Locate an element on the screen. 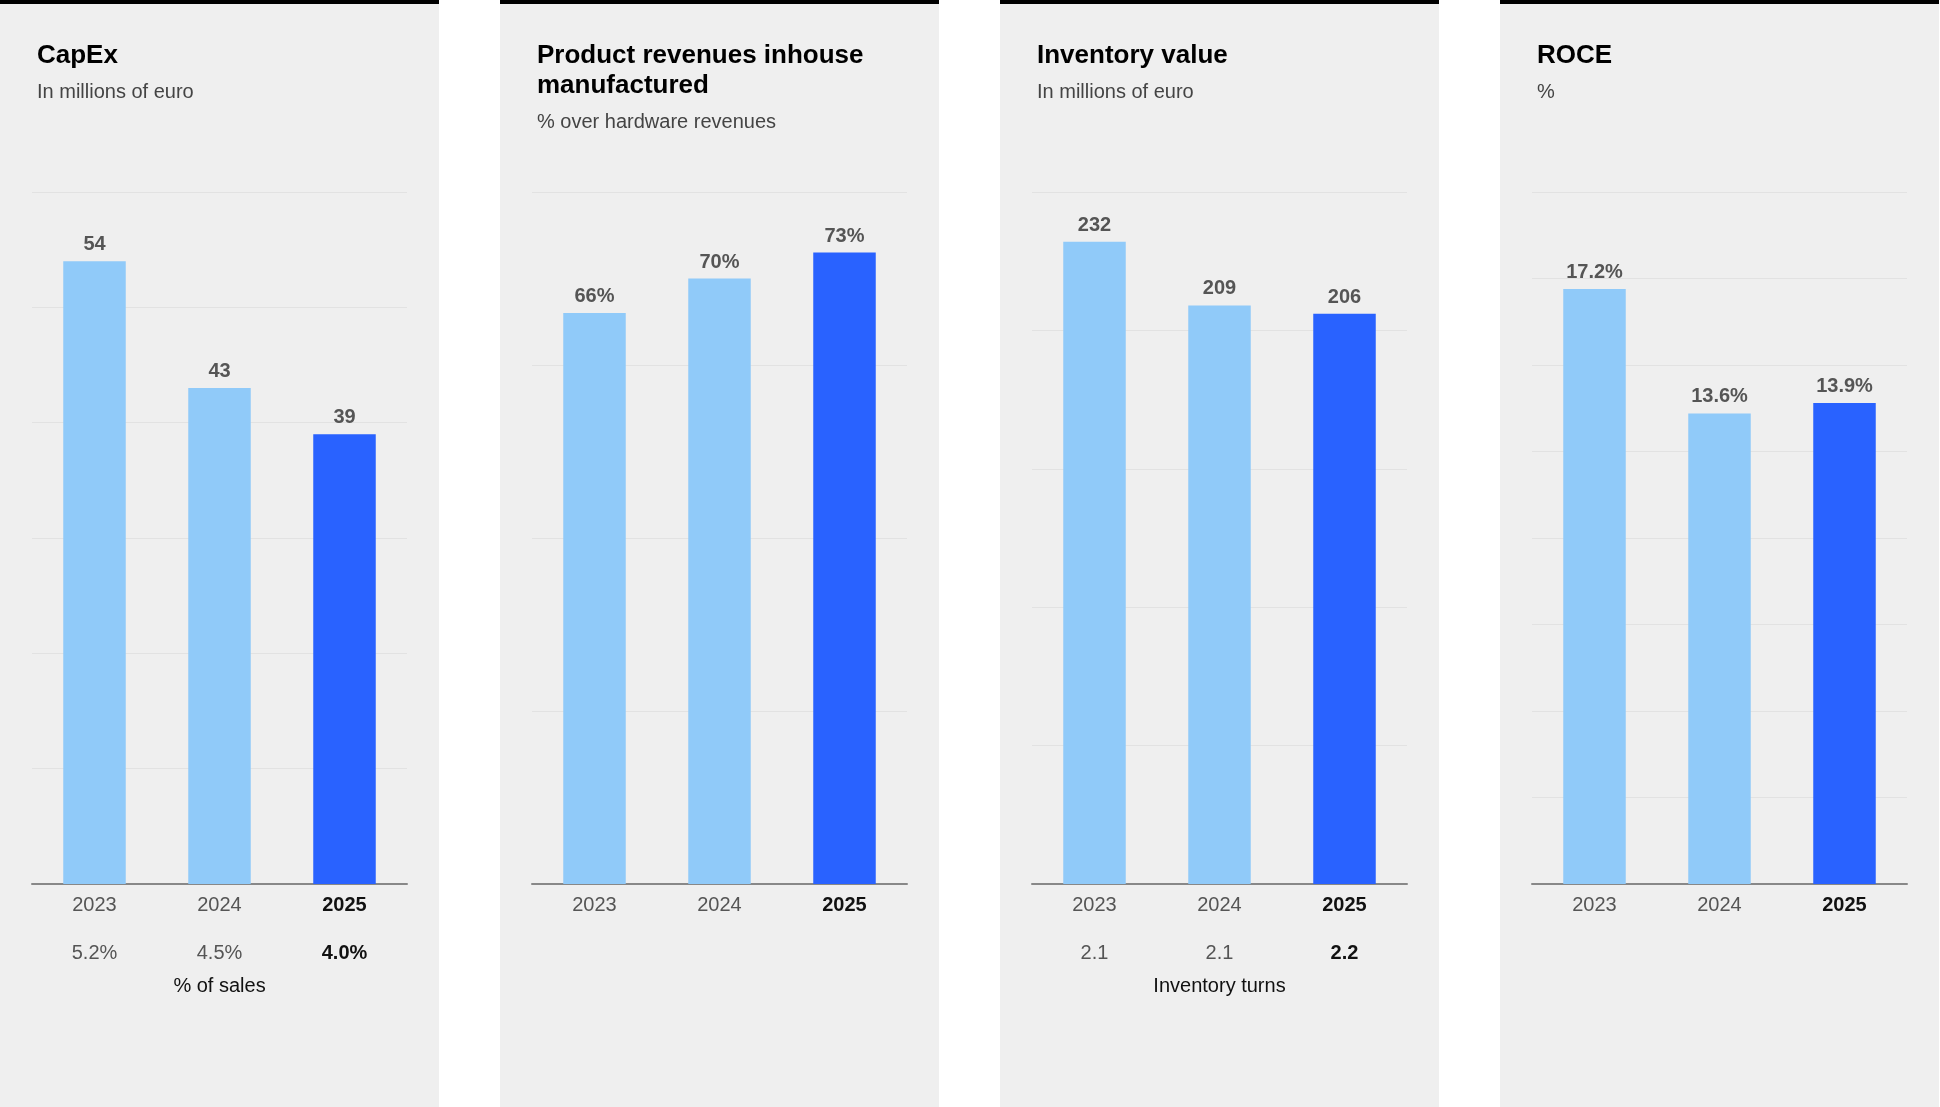 Image resolution: width=1940 pixels, height=1107 pixels. text: 5.2% is located at coordinates (94, 952).